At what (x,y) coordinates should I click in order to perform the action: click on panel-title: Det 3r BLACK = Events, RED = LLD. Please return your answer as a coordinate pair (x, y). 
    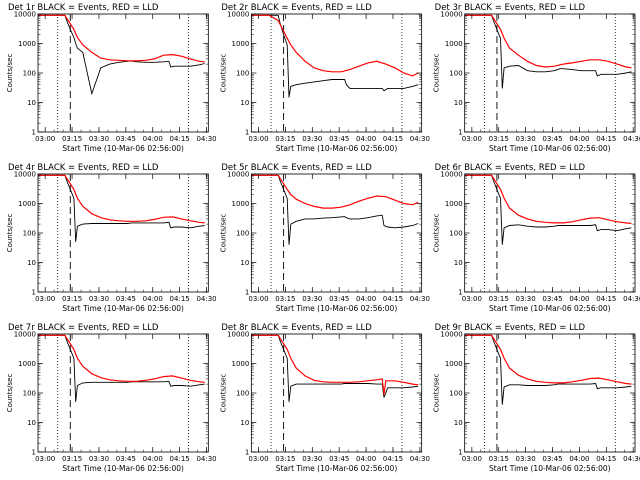
    Looking at the image, I should click on (510, 8).